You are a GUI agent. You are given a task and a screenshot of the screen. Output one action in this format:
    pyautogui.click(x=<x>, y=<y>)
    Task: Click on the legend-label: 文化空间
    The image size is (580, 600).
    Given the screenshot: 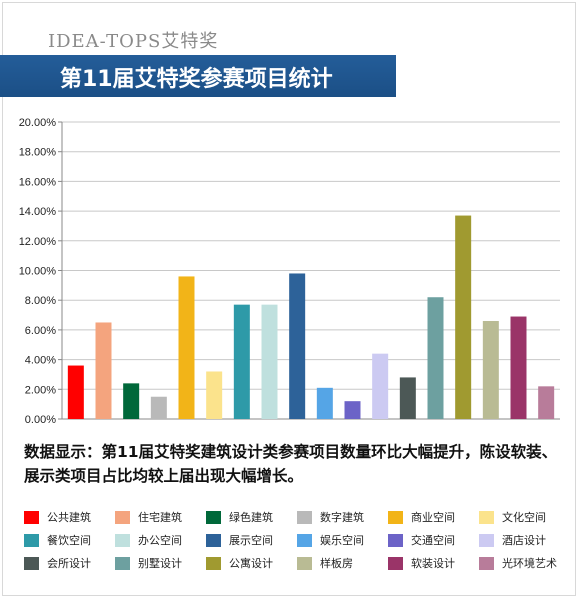 What is the action you would take?
    pyautogui.click(x=524, y=517)
    